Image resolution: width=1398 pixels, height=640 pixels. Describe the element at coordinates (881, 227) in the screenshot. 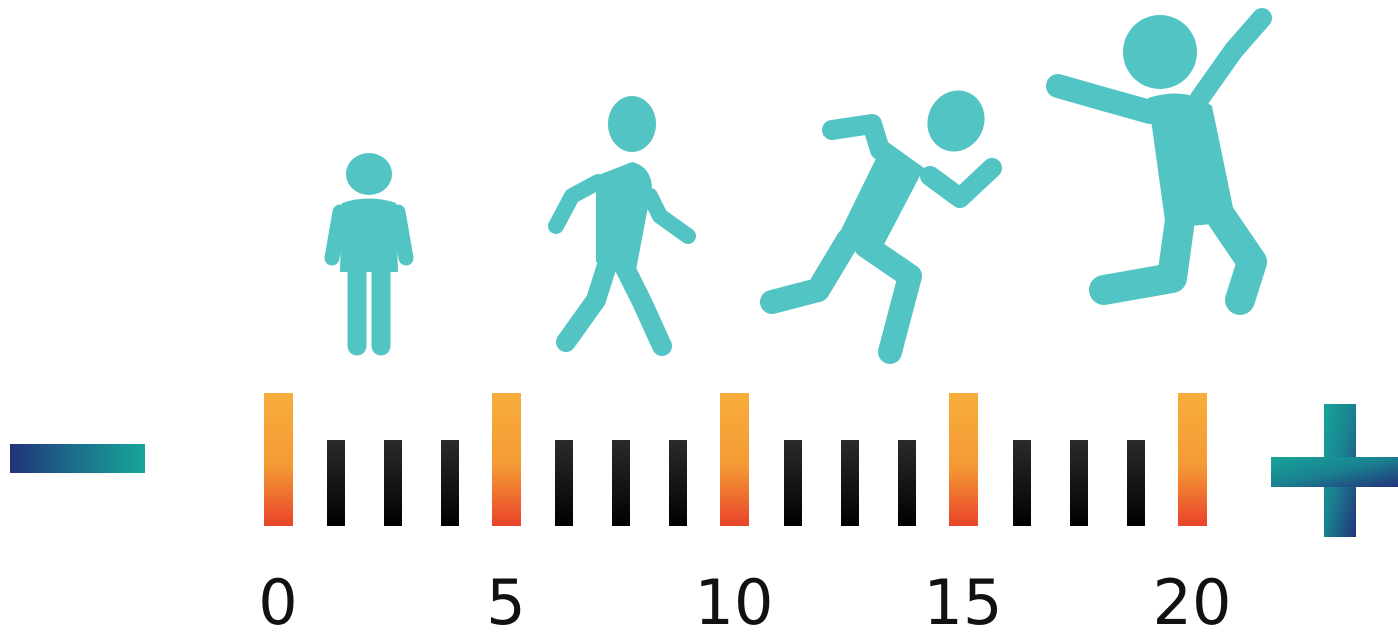

I see `running-person-icon` at that location.